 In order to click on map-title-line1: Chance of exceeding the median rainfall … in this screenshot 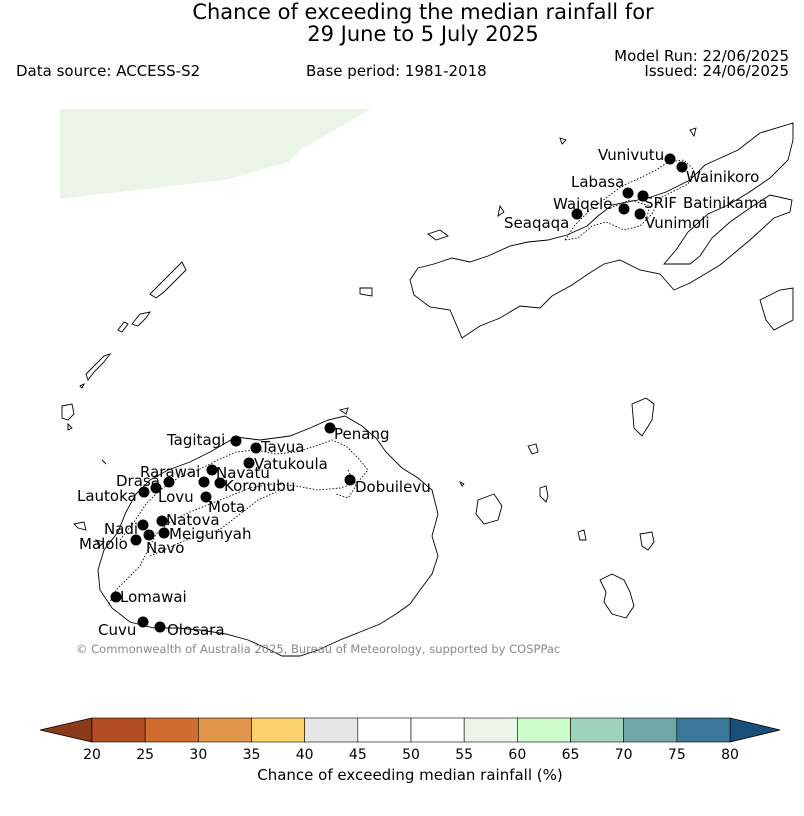, I will do `click(423, 12)`.